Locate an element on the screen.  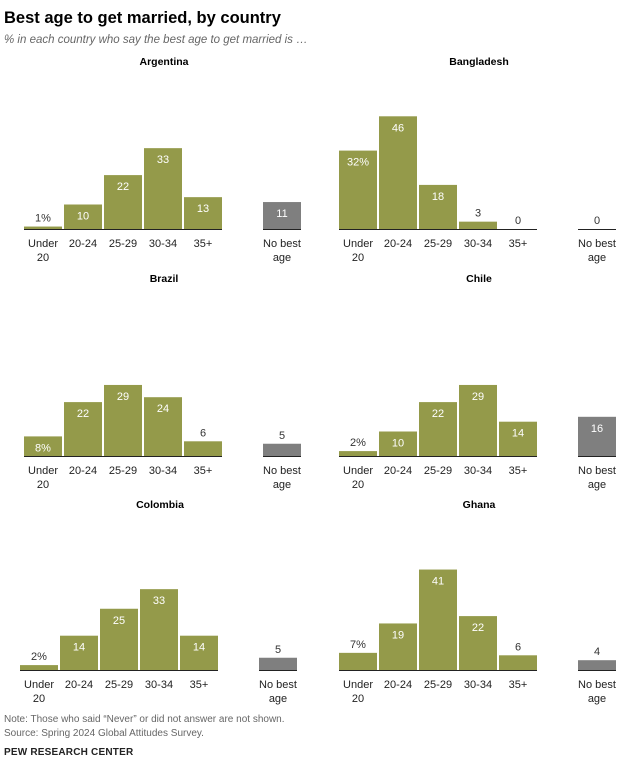
category-label-chile-1: 20-24 is located at coordinates (398, 471).